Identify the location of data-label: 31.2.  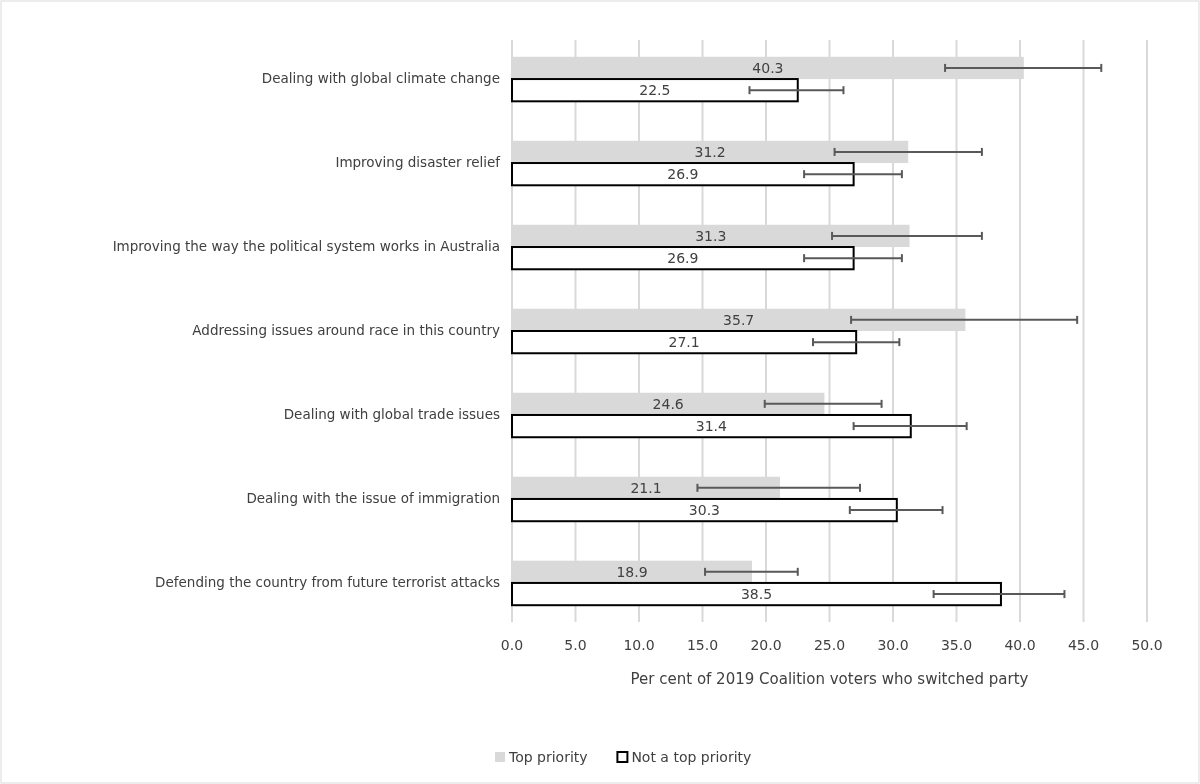
(710, 151).